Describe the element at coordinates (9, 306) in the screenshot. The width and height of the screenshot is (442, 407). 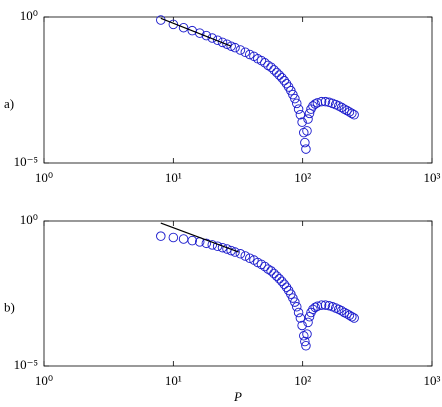
I see `panel-label: b)` at that location.